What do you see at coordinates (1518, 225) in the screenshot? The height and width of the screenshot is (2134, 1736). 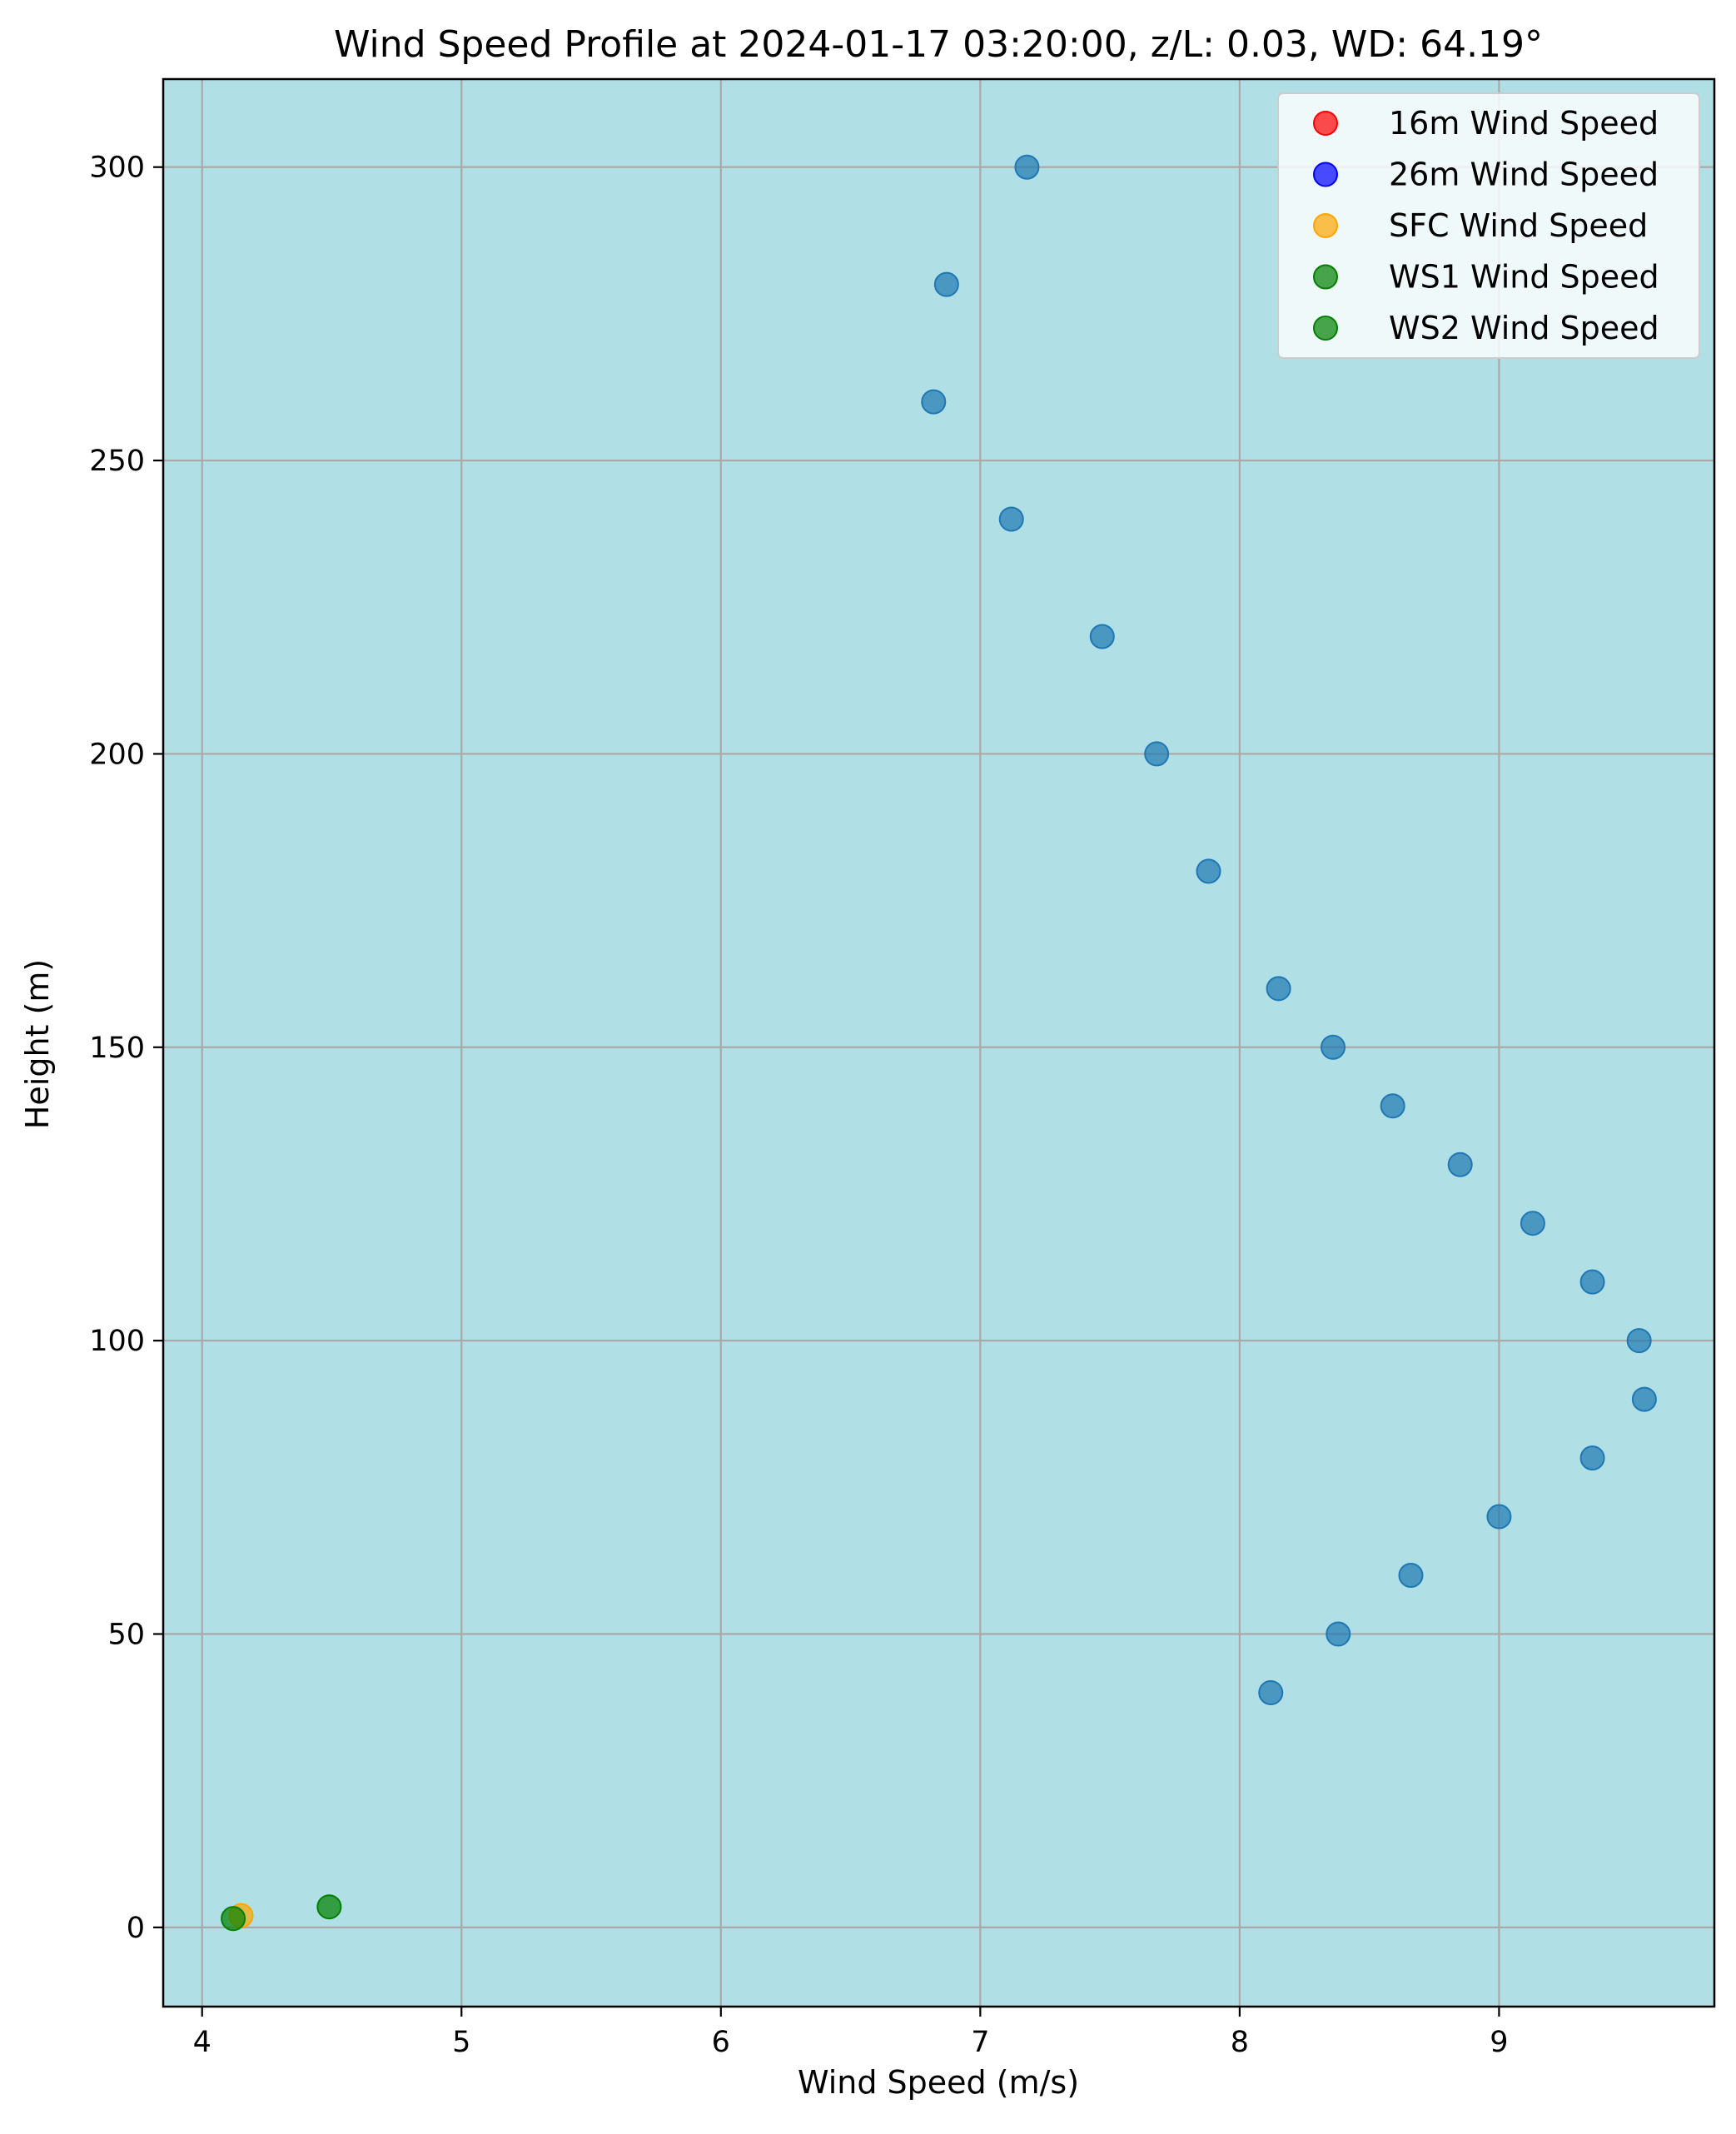 I see `legend-label: SFC Wind Speed` at bounding box center [1518, 225].